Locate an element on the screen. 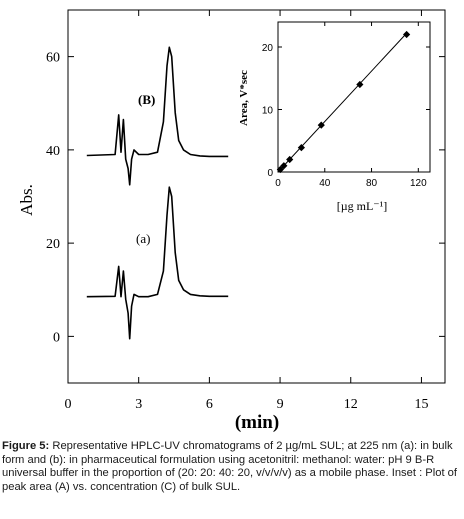 Image resolution: width=464 pixels, height=519 pixels. inset-y-ticks: 0 10 20 is located at coordinates (346, 111).